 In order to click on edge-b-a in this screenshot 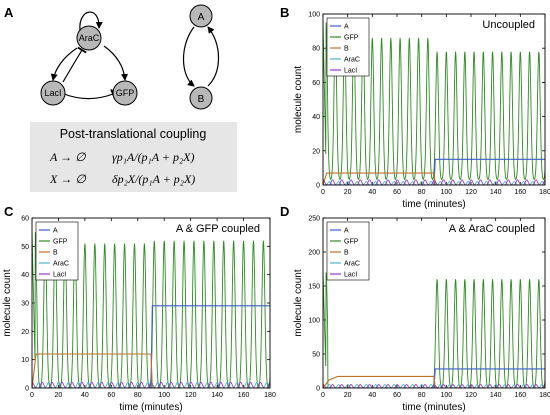, I will do `click(213, 56)`.